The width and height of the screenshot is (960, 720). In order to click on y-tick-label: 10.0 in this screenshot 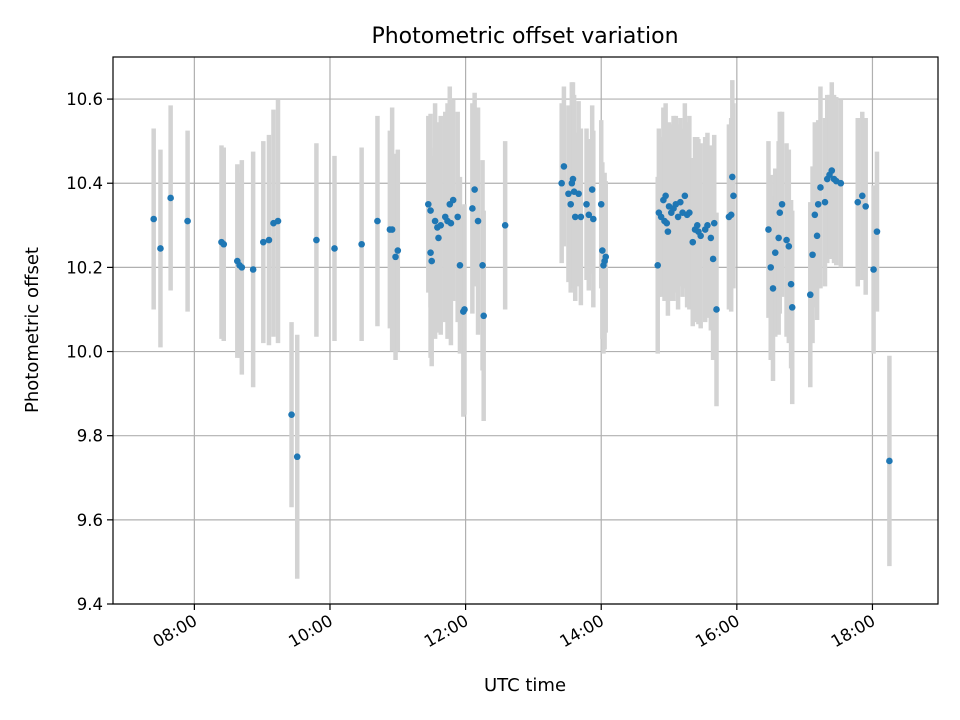, I will do `click(84, 352)`.